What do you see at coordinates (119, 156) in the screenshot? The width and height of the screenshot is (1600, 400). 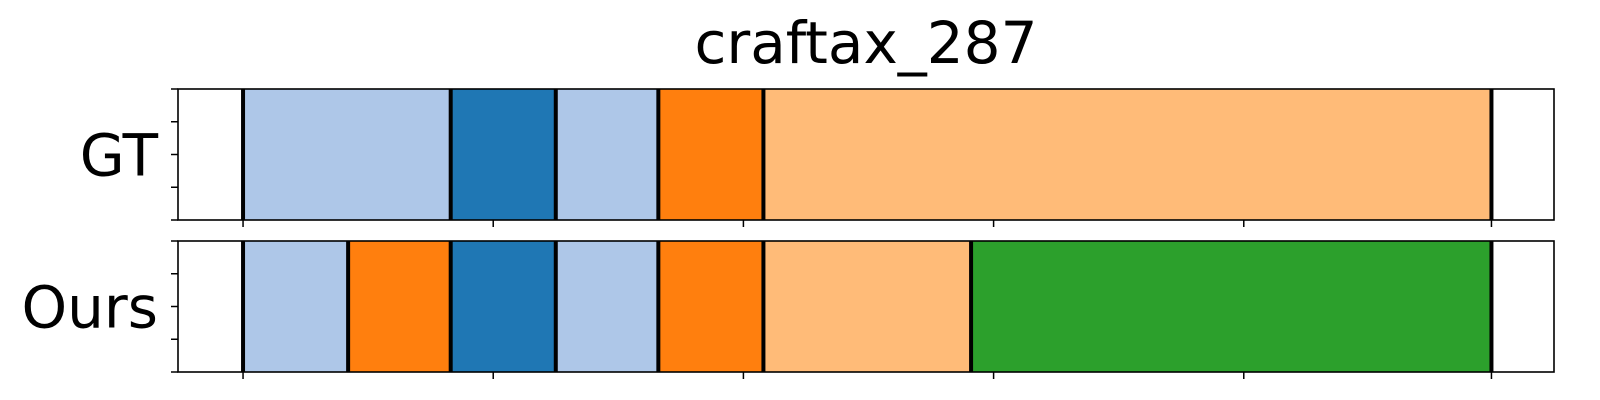 I see `row-label: GT` at bounding box center [119, 156].